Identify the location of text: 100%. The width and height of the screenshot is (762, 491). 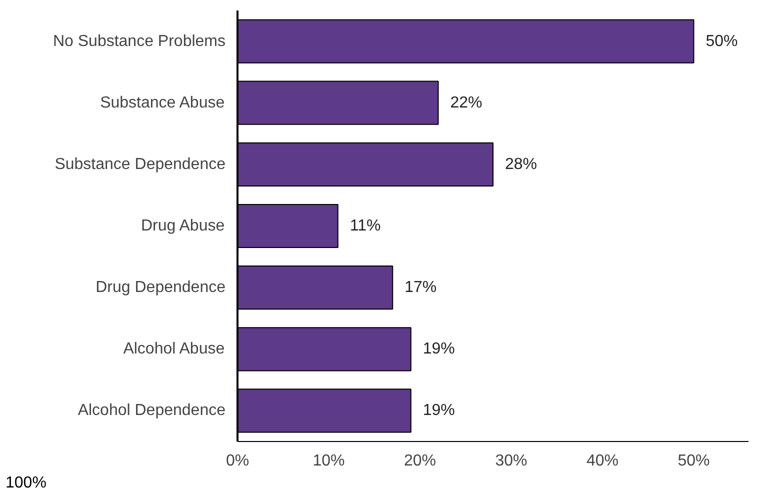
(26, 482).